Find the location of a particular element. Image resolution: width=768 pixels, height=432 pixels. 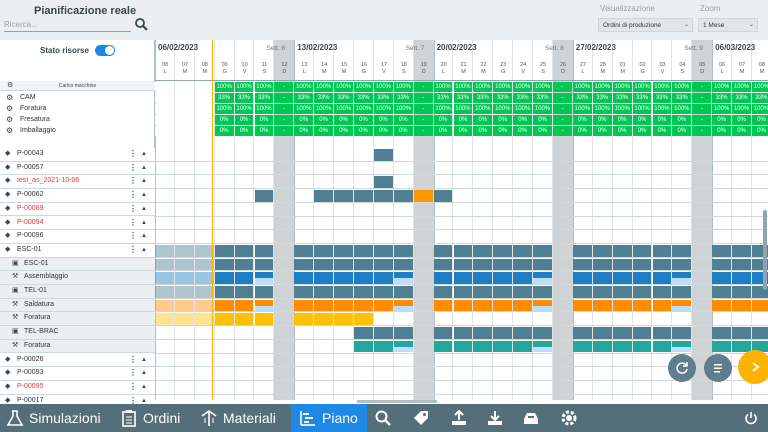

tab-materiali: Materiali is located at coordinates (244, 418).